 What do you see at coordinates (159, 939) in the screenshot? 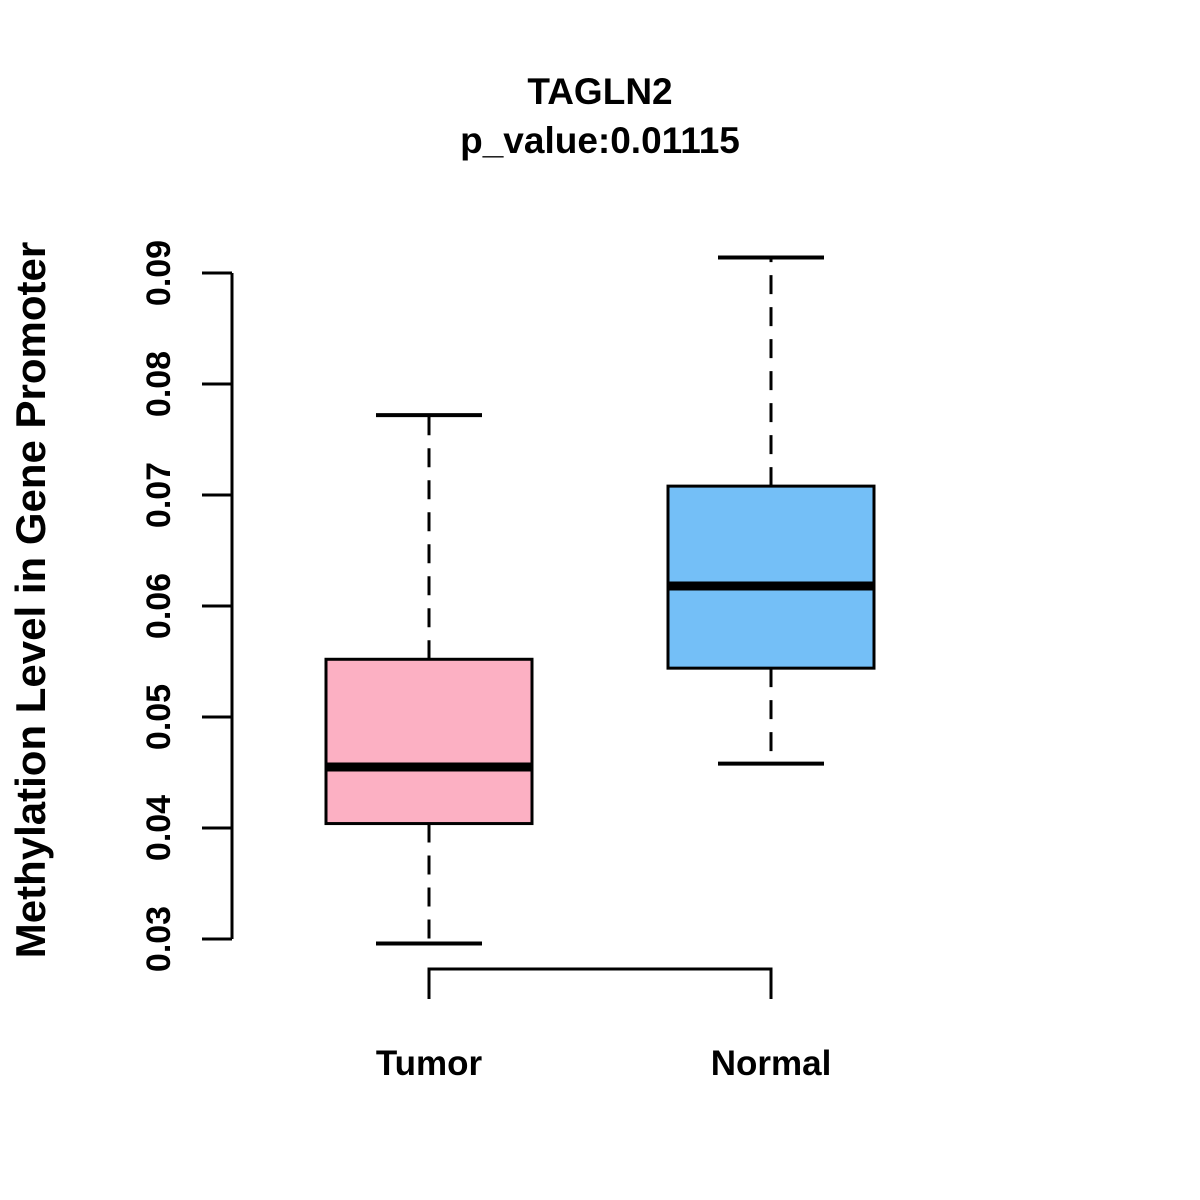
I see `y-tick-label-0.03: 0.03` at bounding box center [159, 939].